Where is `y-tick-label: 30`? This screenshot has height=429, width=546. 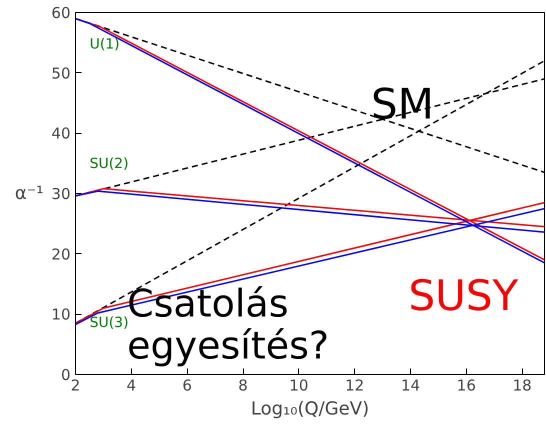 y-tick-label: 30 is located at coordinates (61, 194).